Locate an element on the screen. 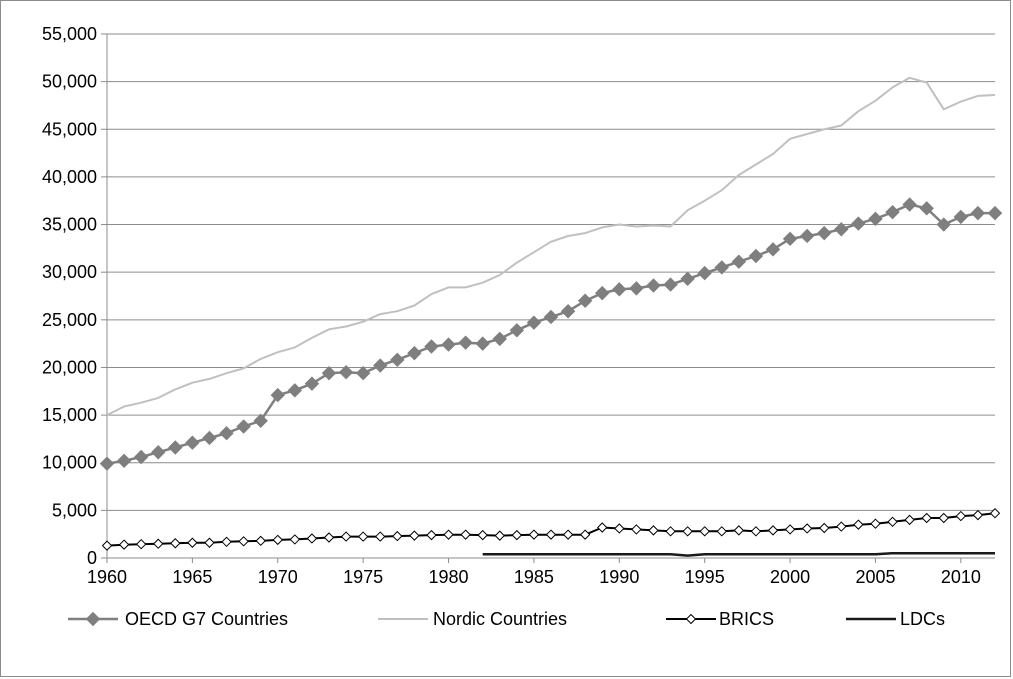 Image resolution: width=1013 pixels, height=679 pixels. x-tick-label: 2000 is located at coordinates (790, 577).